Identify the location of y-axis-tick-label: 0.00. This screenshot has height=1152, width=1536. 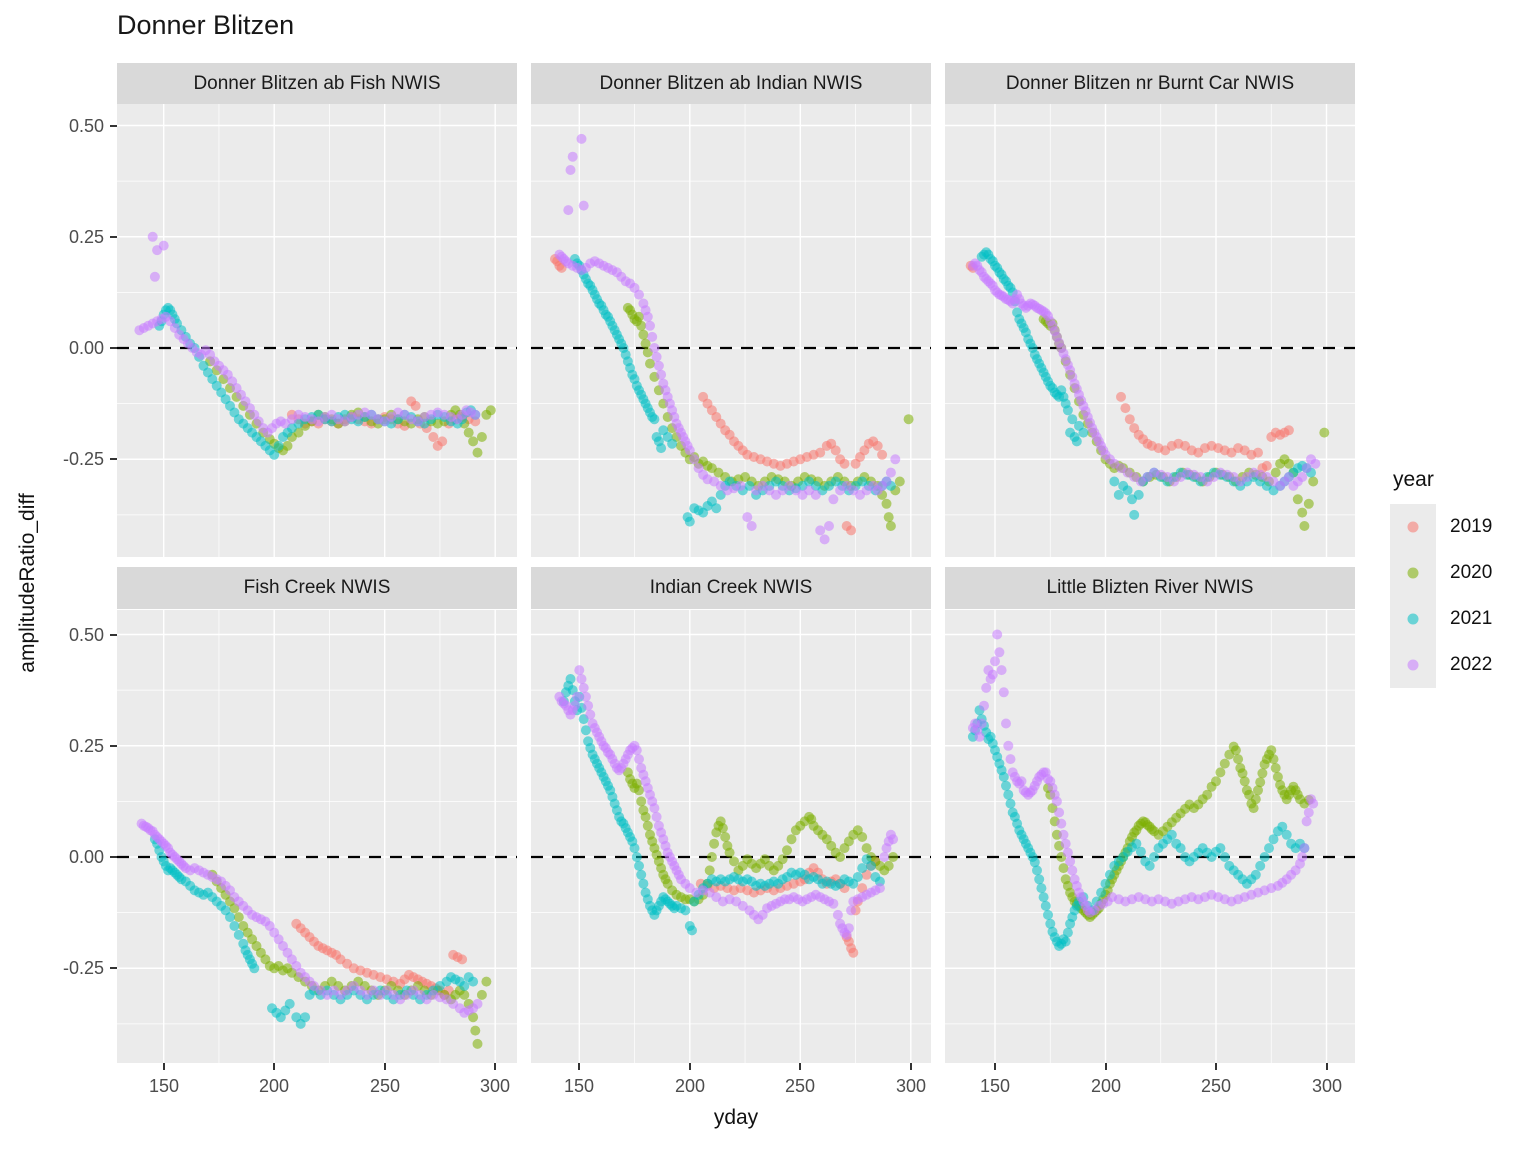
(86, 857).